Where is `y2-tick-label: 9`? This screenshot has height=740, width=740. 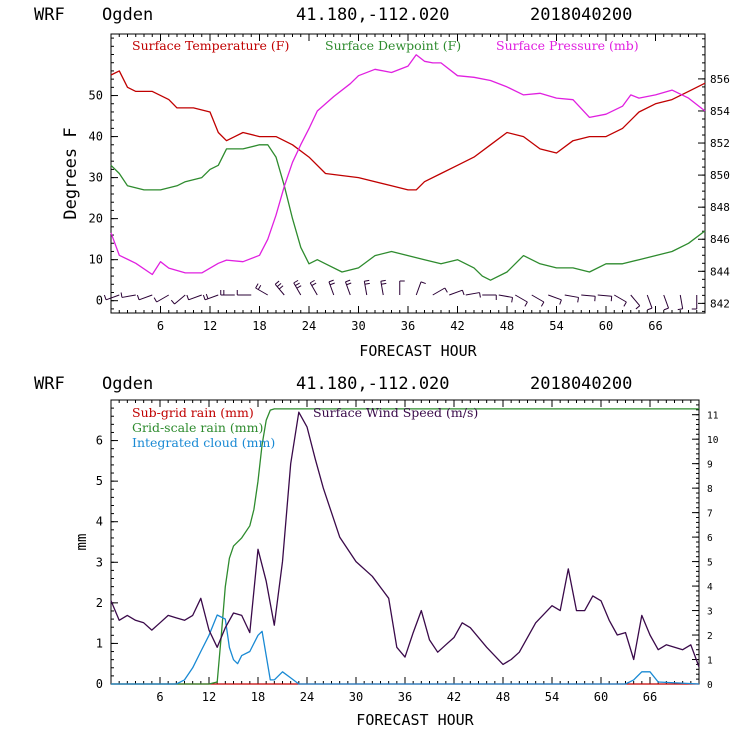 y2-tick-label: 9 is located at coordinates (710, 465).